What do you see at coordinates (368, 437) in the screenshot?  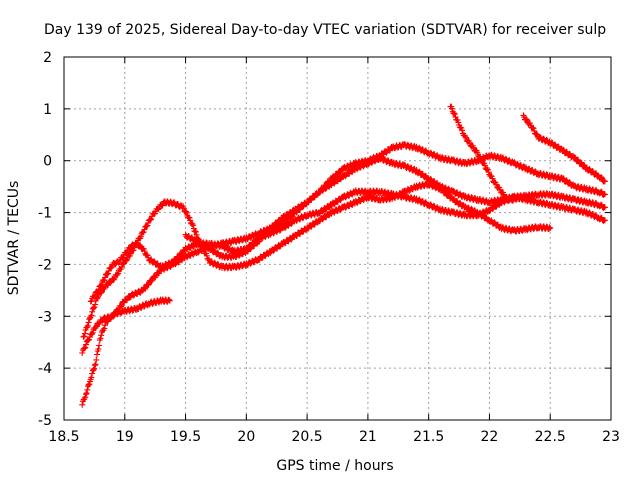 I see `x-tick-label: 21` at bounding box center [368, 437].